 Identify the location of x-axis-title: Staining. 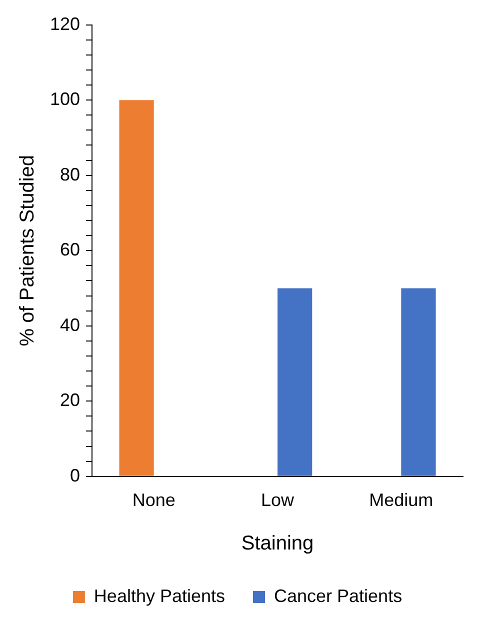
(277, 543).